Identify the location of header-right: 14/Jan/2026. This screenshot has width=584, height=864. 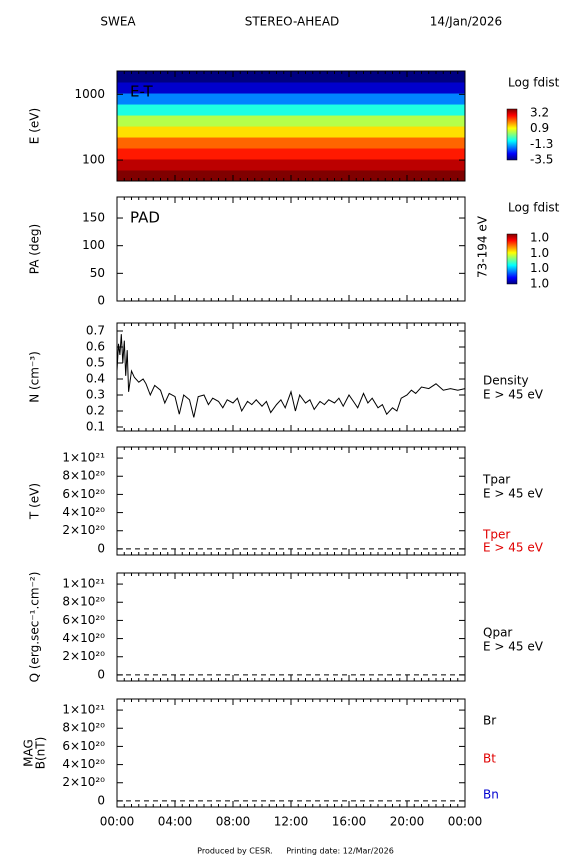
(466, 22).